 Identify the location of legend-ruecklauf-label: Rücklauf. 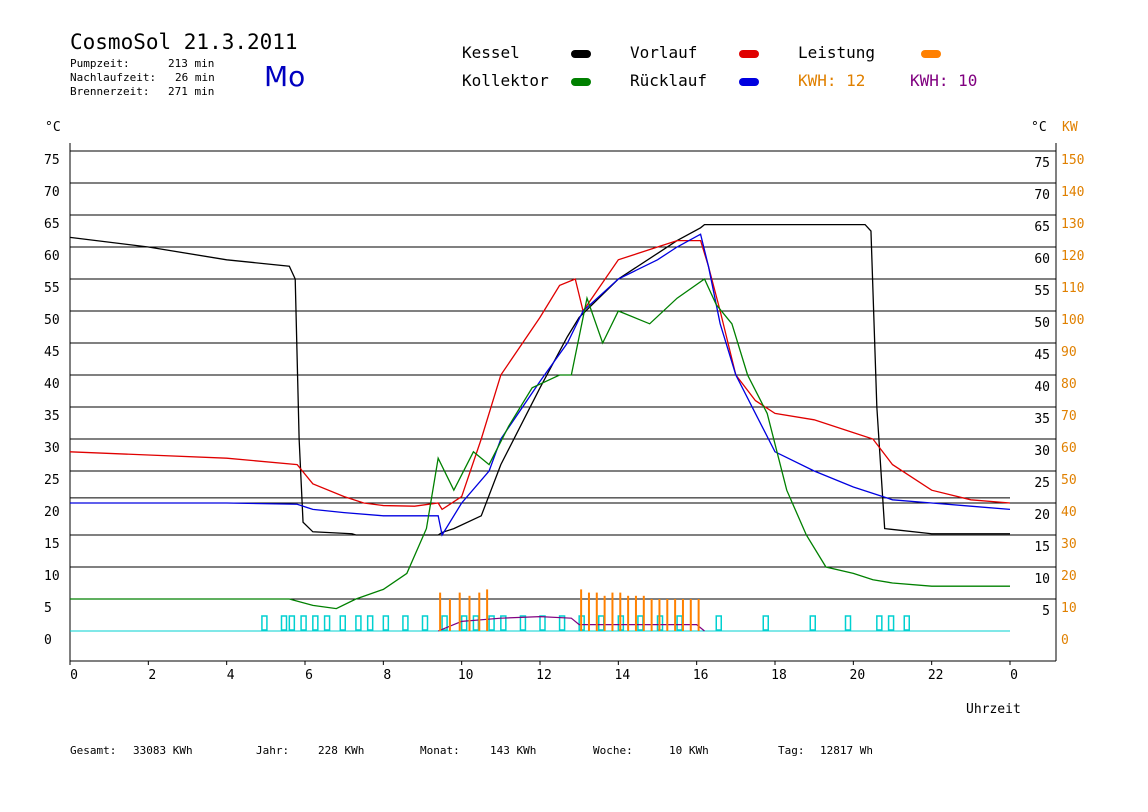
(669, 80).